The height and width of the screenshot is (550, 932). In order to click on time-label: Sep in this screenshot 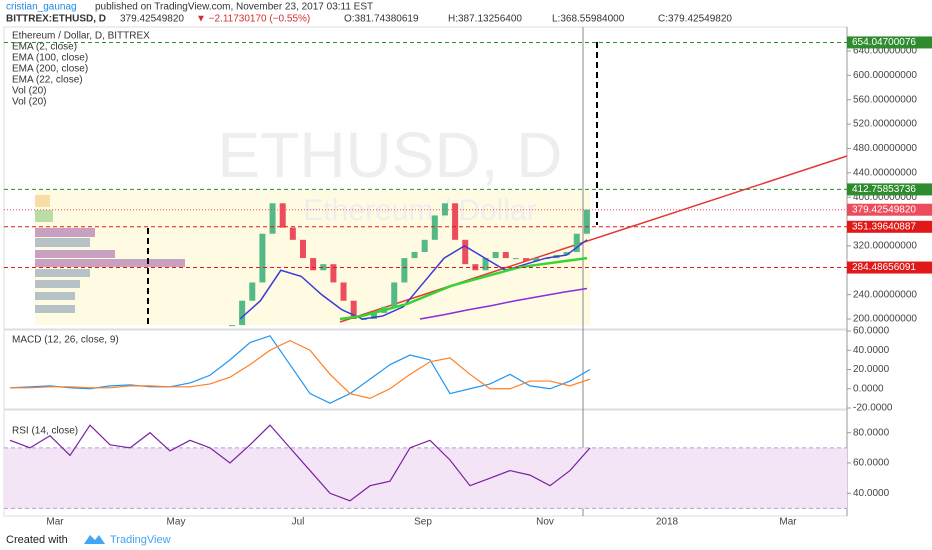, I will do `click(423, 522)`.